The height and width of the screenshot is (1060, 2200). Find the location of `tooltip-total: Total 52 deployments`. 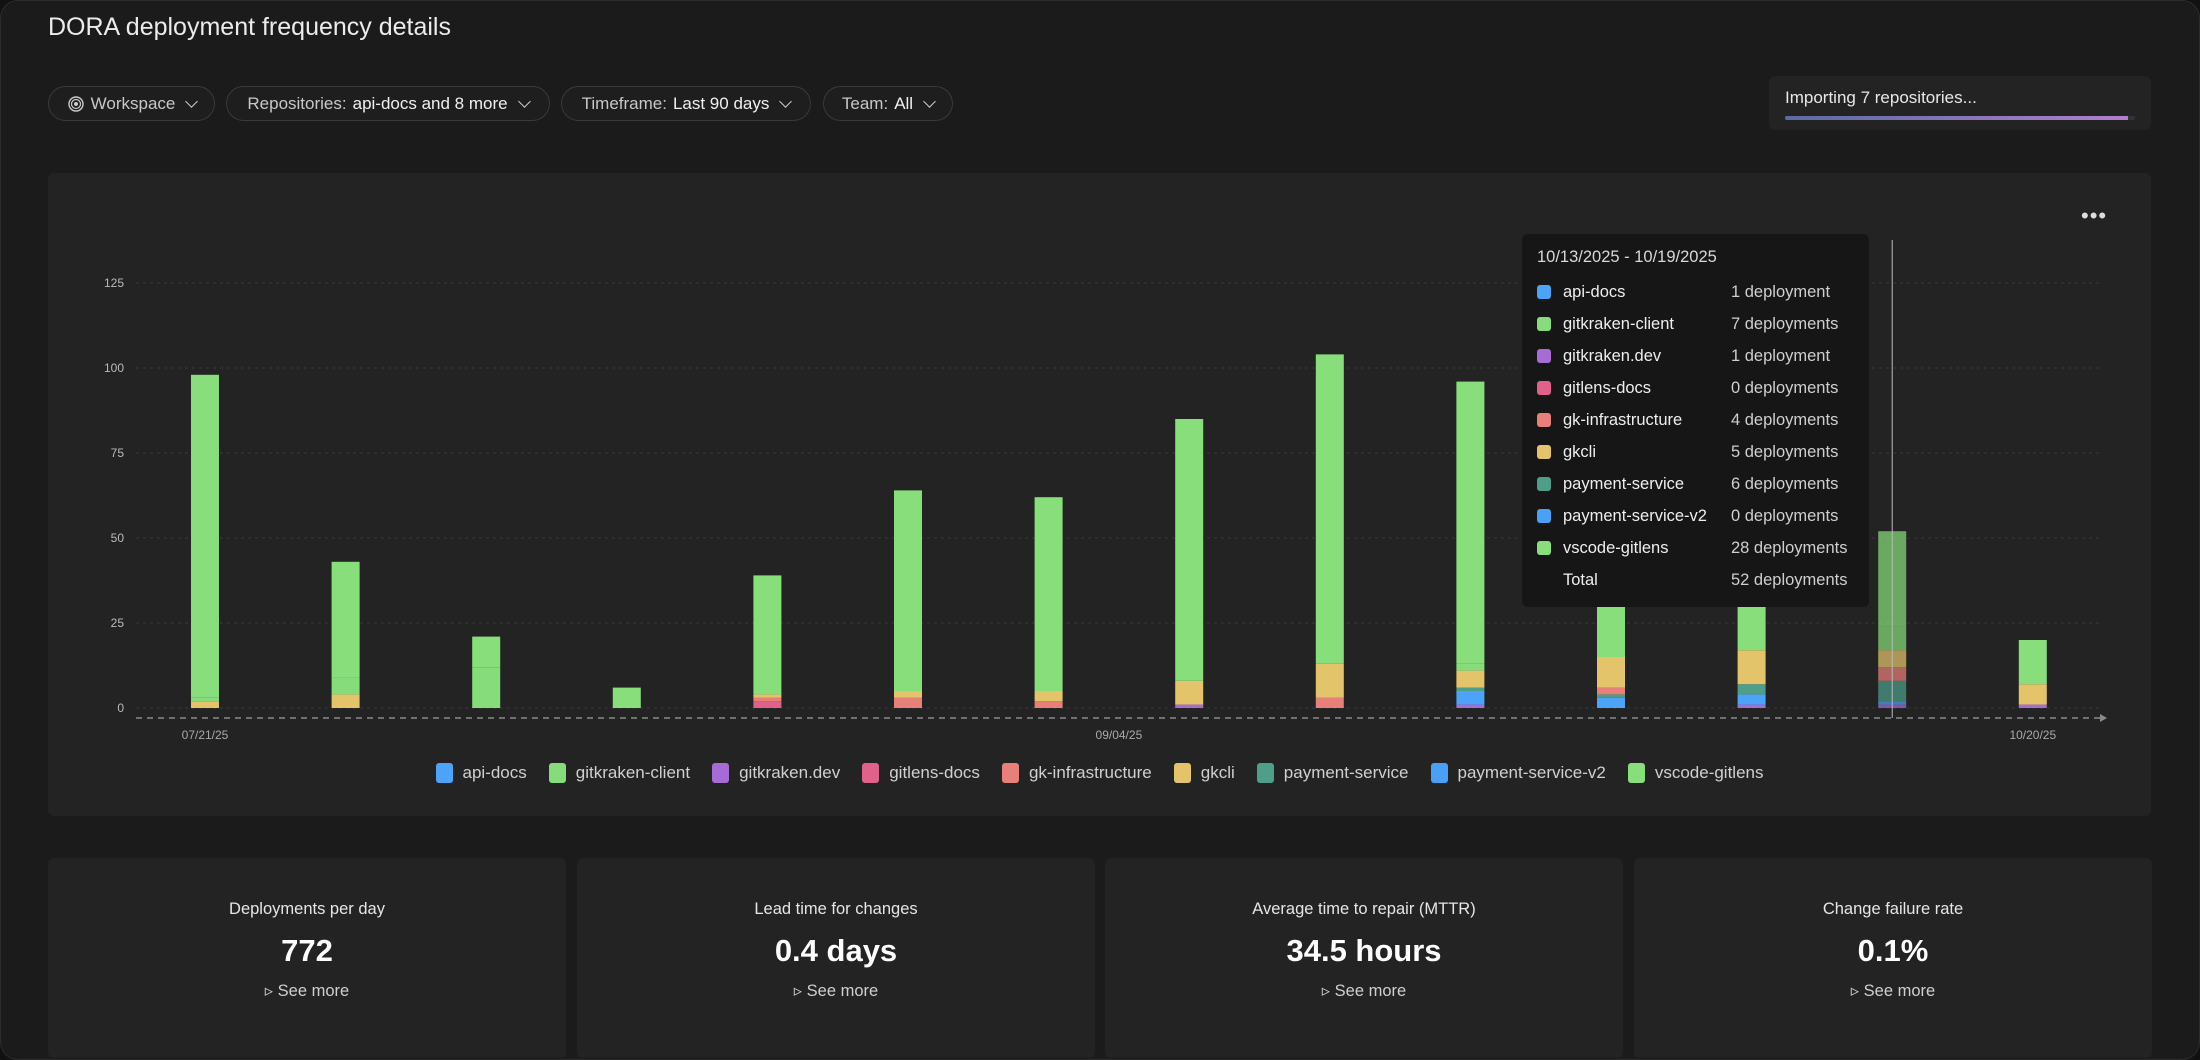

tooltip-total: Total 52 deployments is located at coordinates (1695, 580).